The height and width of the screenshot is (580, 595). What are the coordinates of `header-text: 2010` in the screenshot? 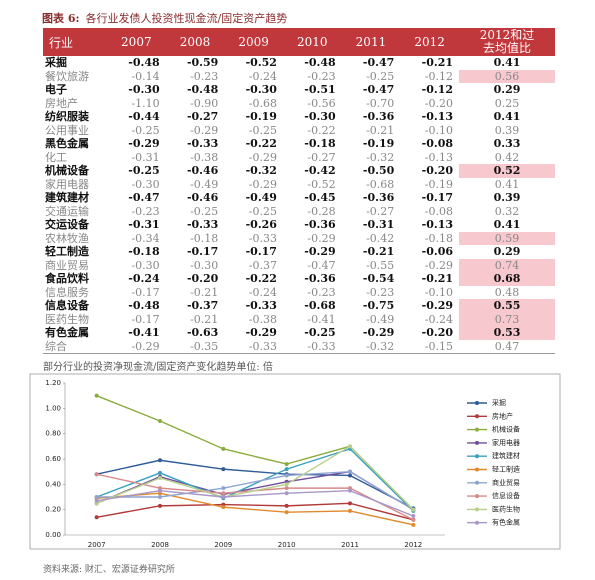 It's located at (312, 42).